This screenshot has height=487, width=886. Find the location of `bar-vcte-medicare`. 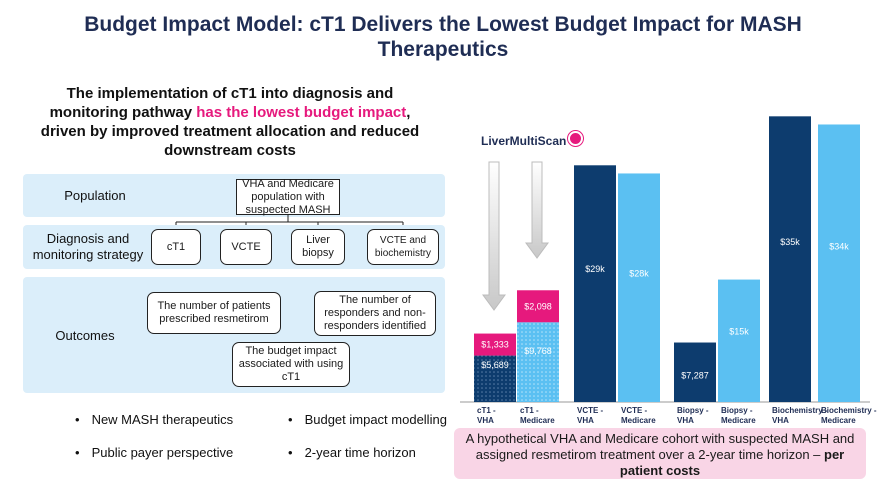

bar-vcte-medicare is located at coordinates (639, 287).